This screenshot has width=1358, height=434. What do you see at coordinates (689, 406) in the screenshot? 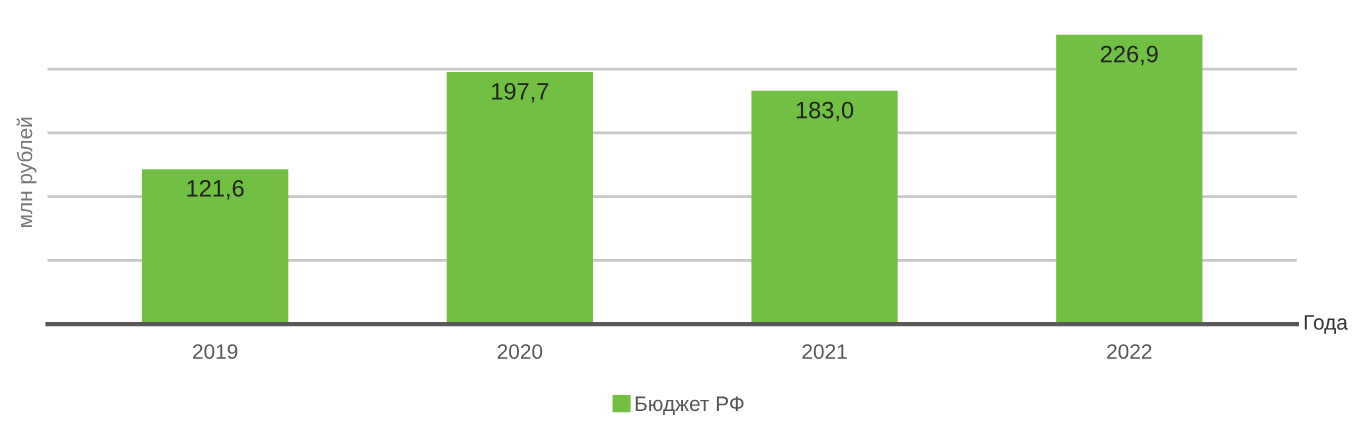
I see `legend-label: Бюджет РФ` at bounding box center [689, 406].